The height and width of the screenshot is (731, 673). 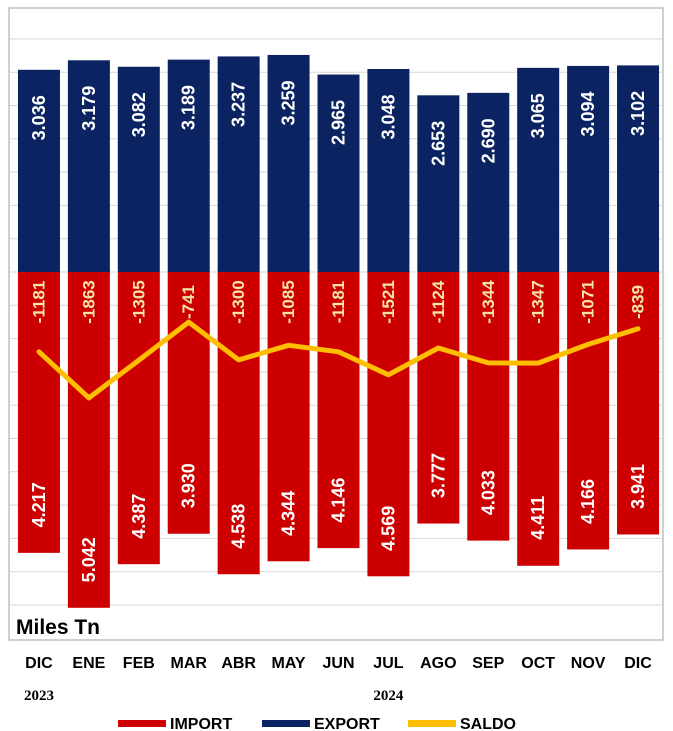 I want to click on year-label: 2024, so click(x=388, y=696).